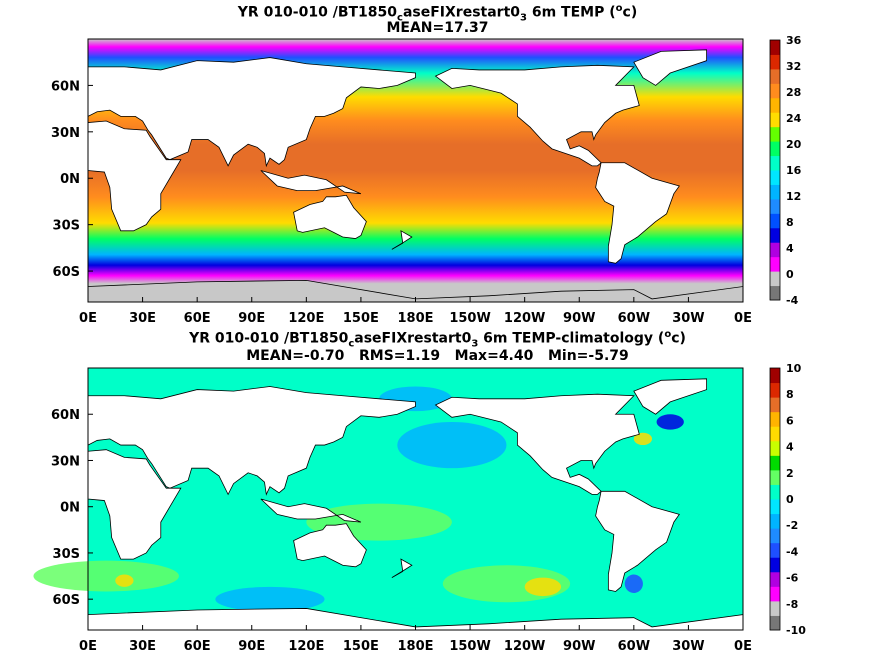 This screenshot has width=875, height=656. What do you see at coordinates (793, 92) in the screenshot?
I see `colorbar-tick-label: 28` at bounding box center [793, 92].